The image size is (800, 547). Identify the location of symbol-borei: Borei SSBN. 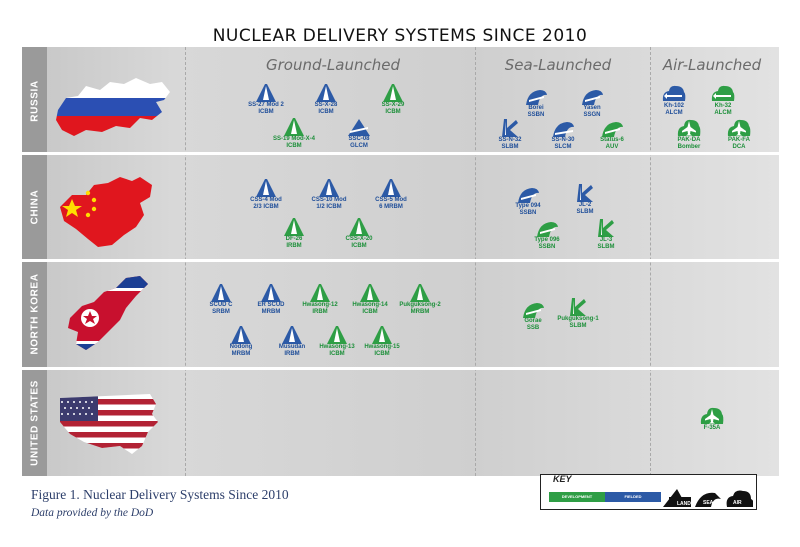
(536, 102).